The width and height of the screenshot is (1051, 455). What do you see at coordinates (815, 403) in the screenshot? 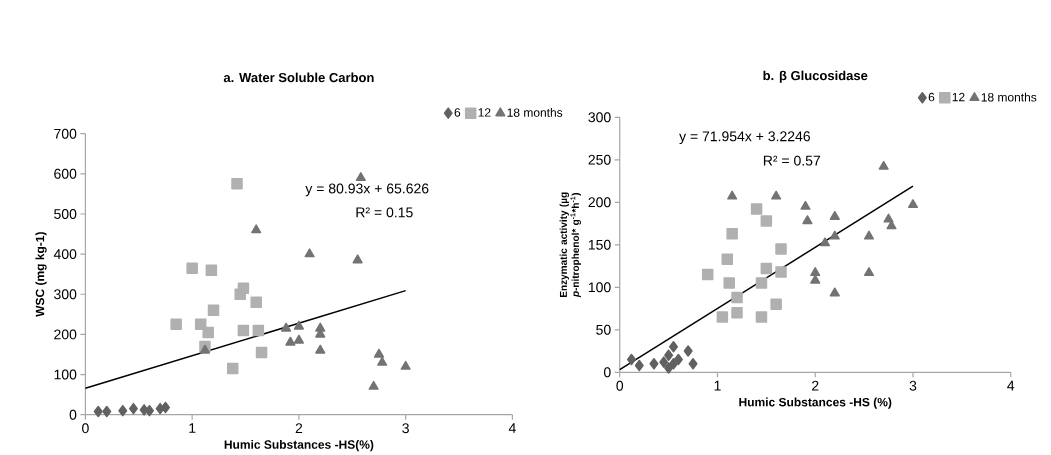
I see `x-axis-title: Humic Substances -HS (%)` at bounding box center [815, 403].